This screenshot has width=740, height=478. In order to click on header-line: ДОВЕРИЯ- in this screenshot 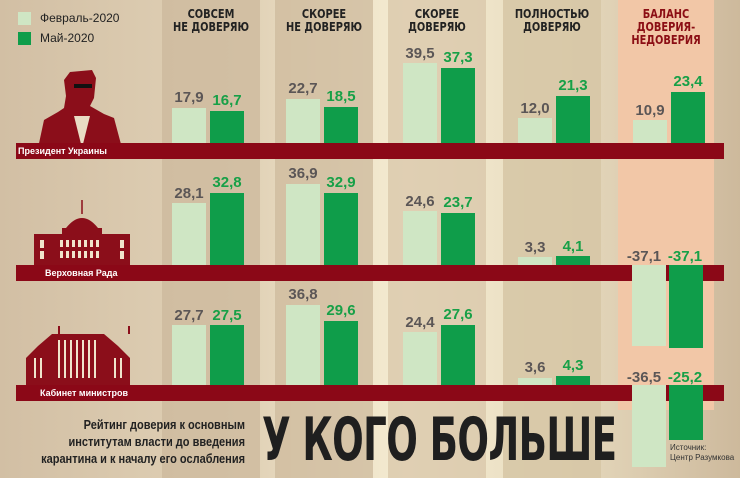, I will do `click(666, 27)`.